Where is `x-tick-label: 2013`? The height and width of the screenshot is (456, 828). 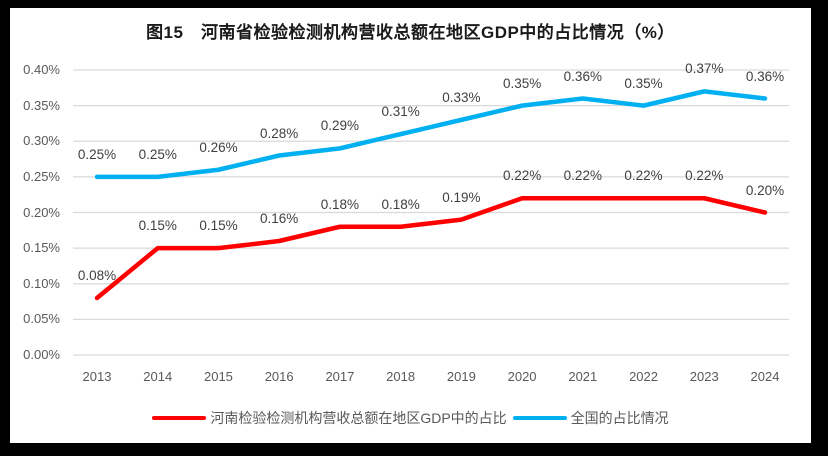 x-tick-label: 2013 is located at coordinates (97, 376).